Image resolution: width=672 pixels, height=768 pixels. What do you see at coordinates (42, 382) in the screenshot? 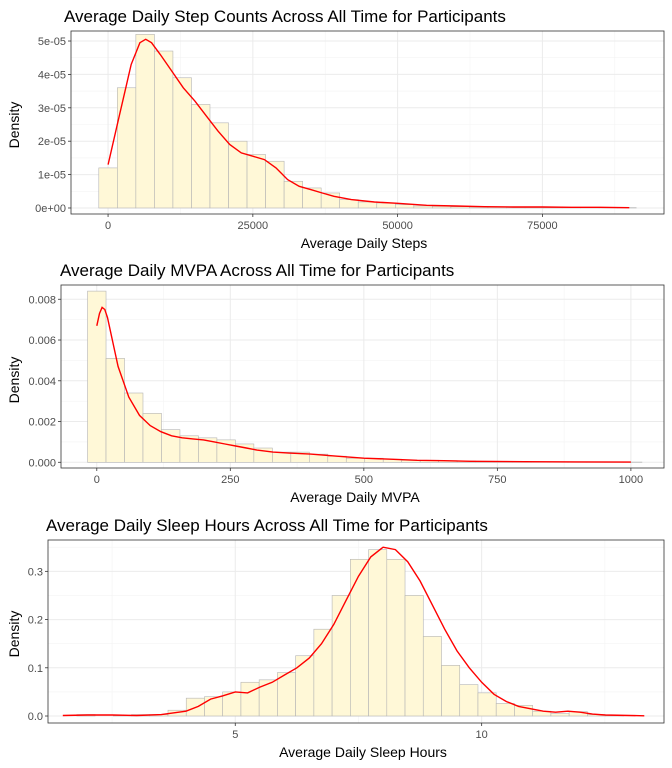
I see `mvpa-y-tick-label: 0.004` at bounding box center [42, 382].